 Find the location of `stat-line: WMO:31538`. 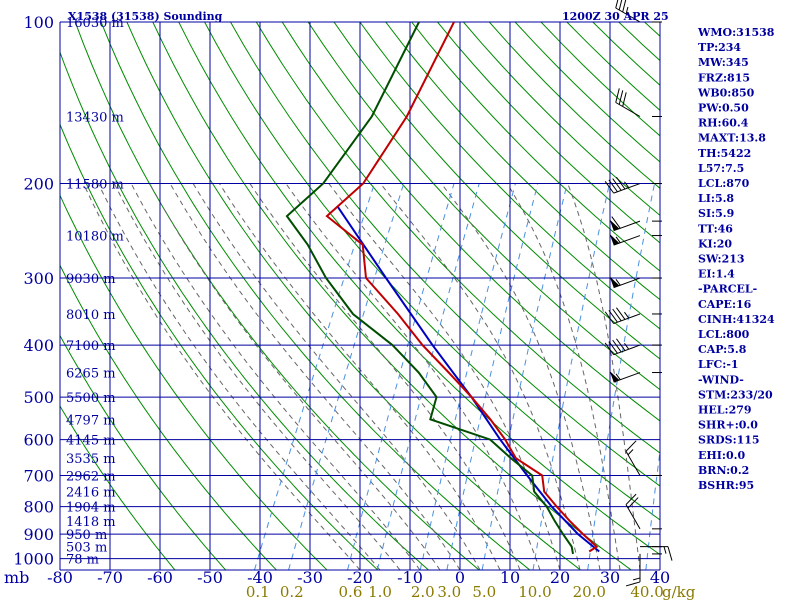

stat-line: WMO:31538 is located at coordinates (736, 32).